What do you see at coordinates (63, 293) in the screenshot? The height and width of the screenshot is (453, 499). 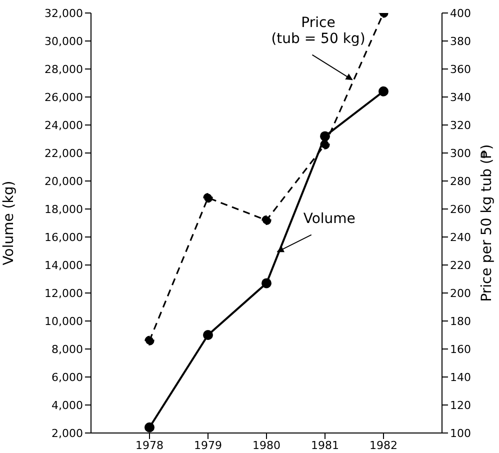 I see `y-tick-label: 12,000` at bounding box center [63, 293].